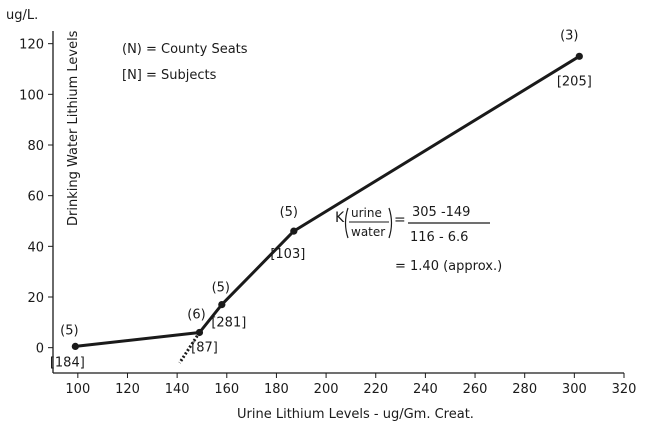 The image size is (649, 422). Describe the element at coordinates (169, 75) in the screenshot. I see `legend-item-subjects: [N] = Subjects` at that location.